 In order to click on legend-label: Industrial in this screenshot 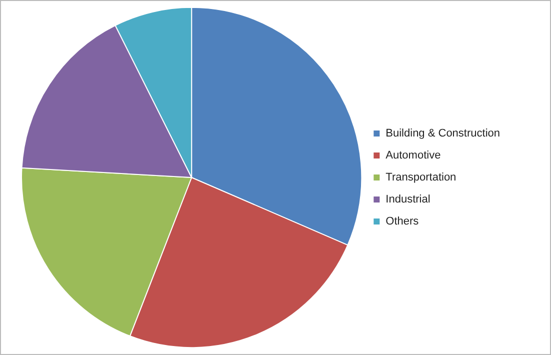, I will do `click(408, 200)`.